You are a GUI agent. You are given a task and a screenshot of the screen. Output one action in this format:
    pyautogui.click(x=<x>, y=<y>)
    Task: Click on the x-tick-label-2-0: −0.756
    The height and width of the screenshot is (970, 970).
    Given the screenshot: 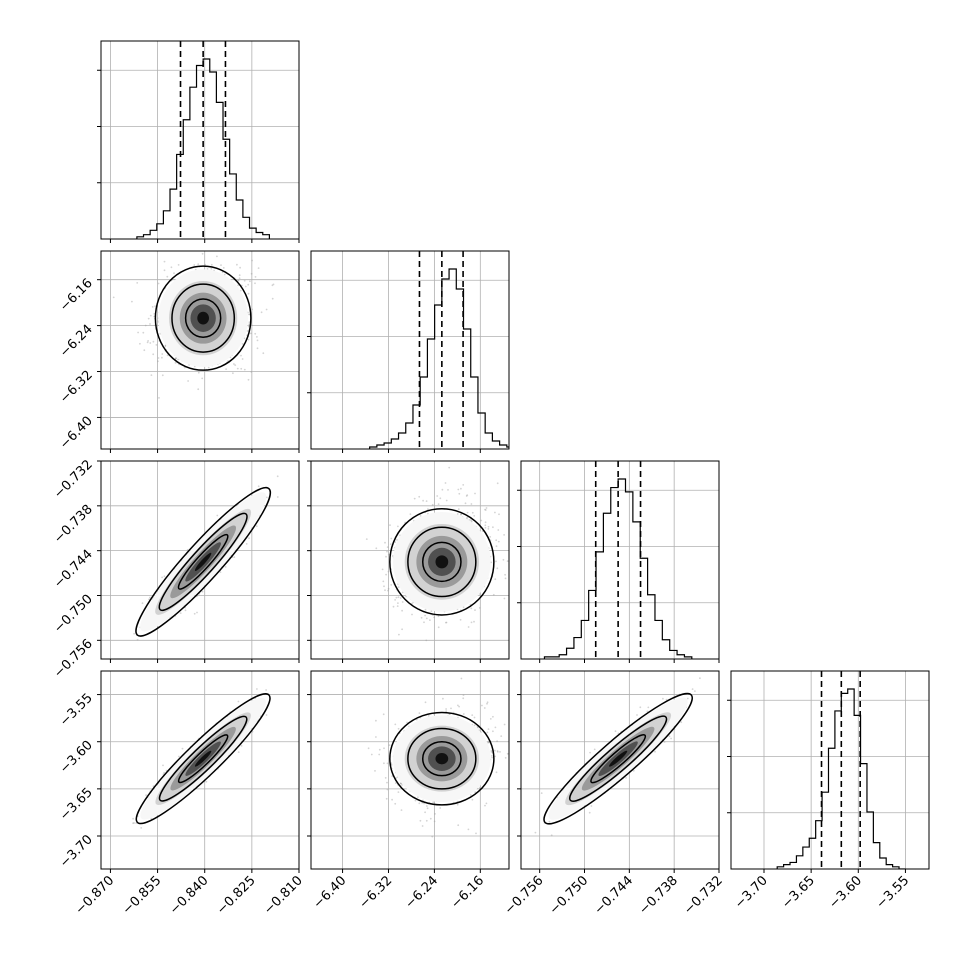 What is the action you would take?
    pyautogui.click(x=524, y=895)
    